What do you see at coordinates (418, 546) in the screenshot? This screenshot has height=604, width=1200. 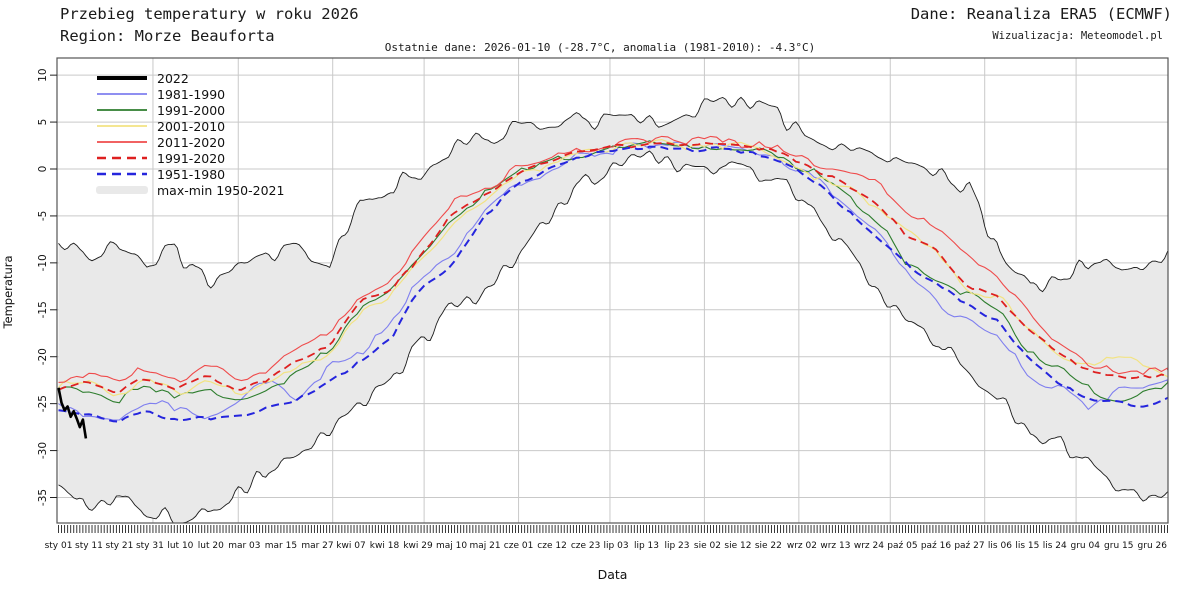 I see `svg-text: kwi 29` at bounding box center [418, 546].